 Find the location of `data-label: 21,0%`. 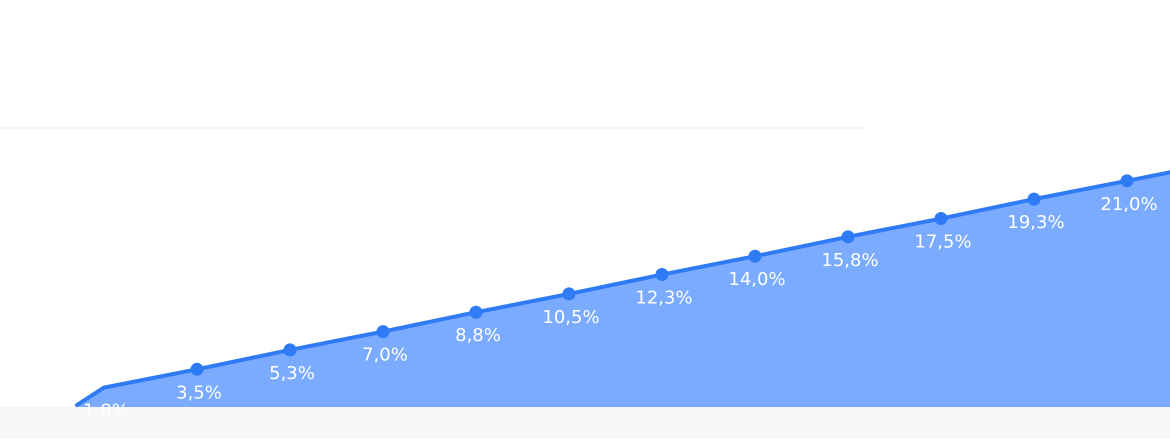

data-label: 21,0% is located at coordinates (1128, 204).